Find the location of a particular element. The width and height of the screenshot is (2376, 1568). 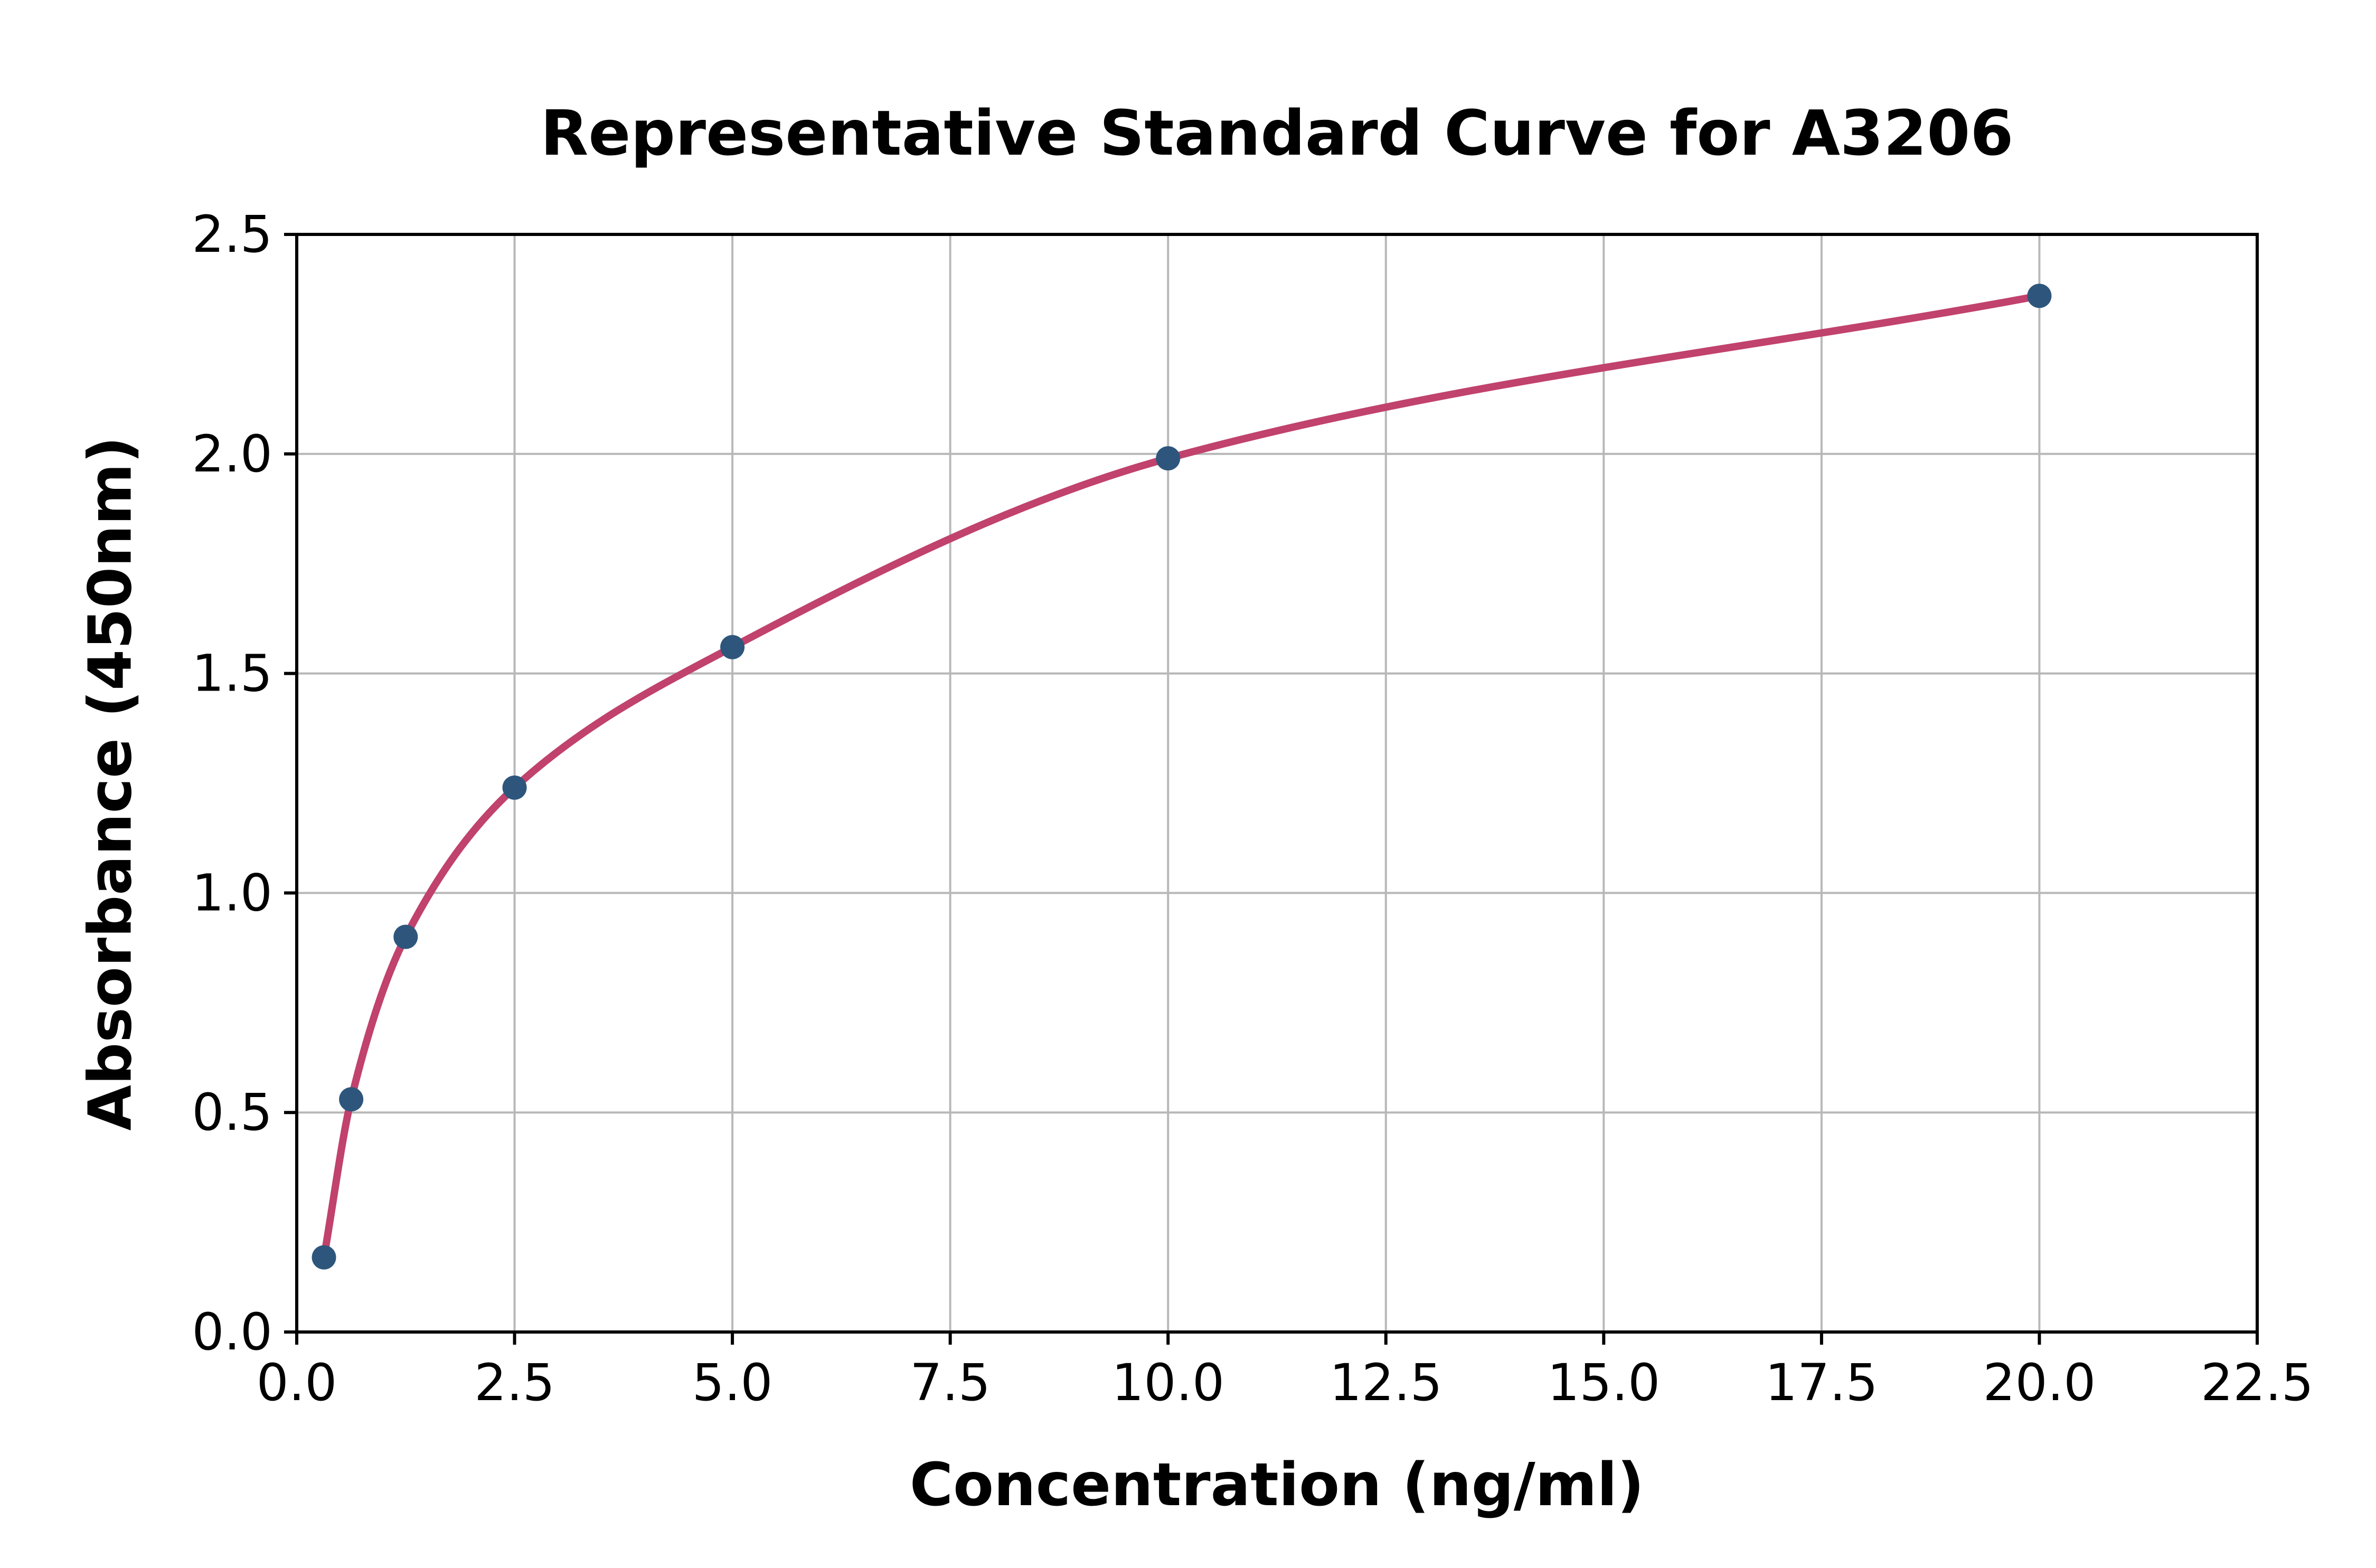

x-tick-label: 12.5 is located at coordinates (1386, 1383).